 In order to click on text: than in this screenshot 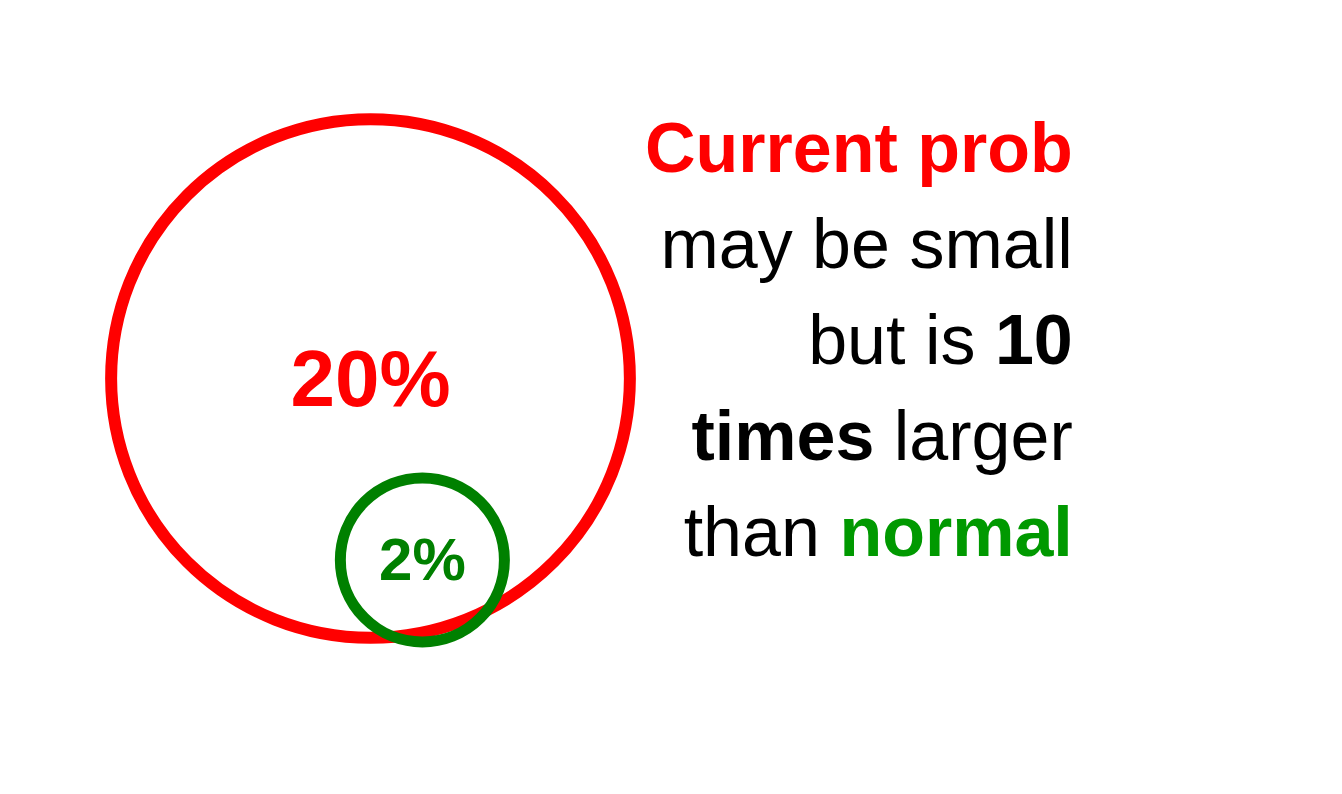, I will do `click(751, 532)`.